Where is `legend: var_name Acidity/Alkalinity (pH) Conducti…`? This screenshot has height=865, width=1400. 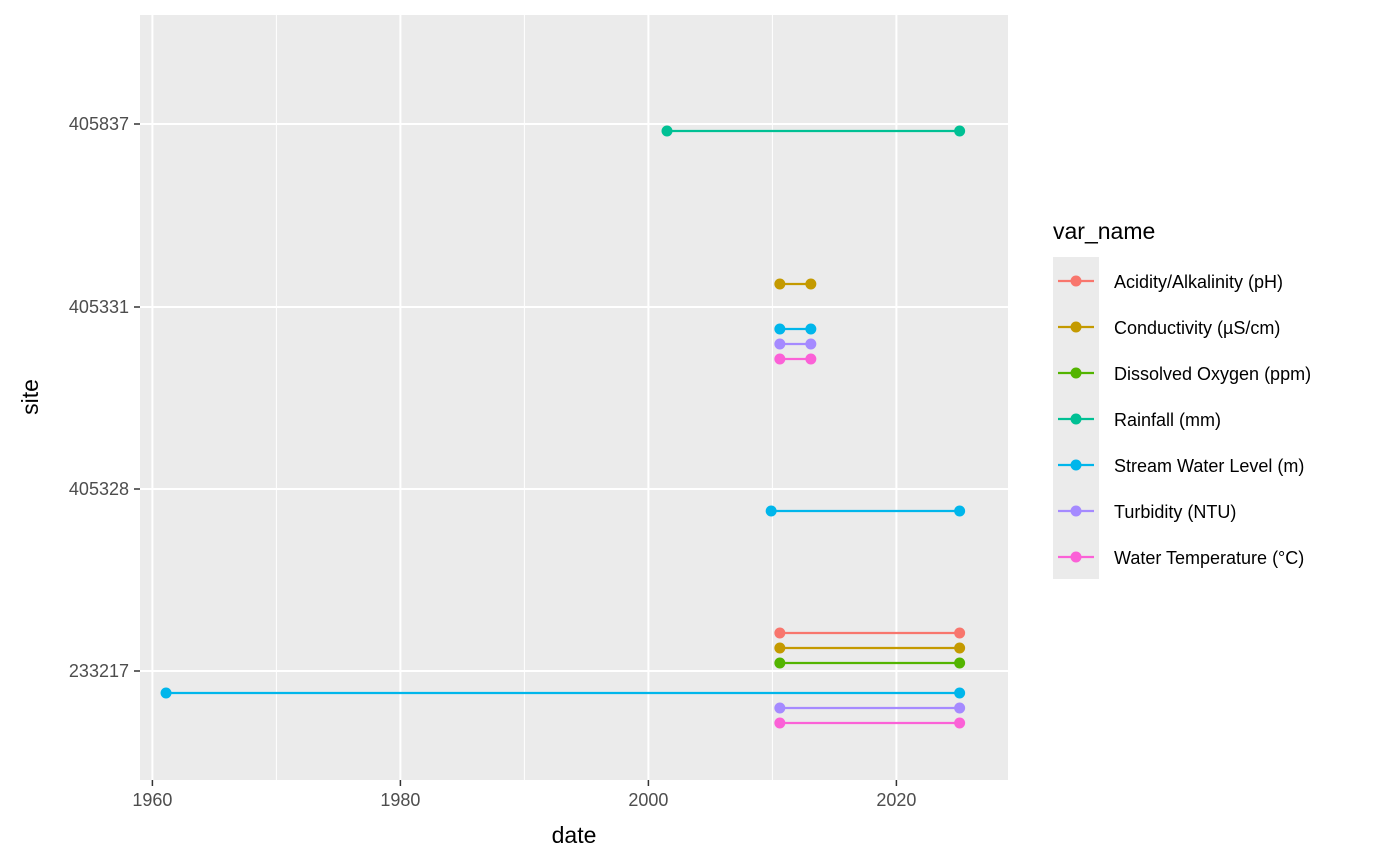 legend: var_name Acidity/Alkalinity (pH) Conducti… is located at coordinates (1182, 398).